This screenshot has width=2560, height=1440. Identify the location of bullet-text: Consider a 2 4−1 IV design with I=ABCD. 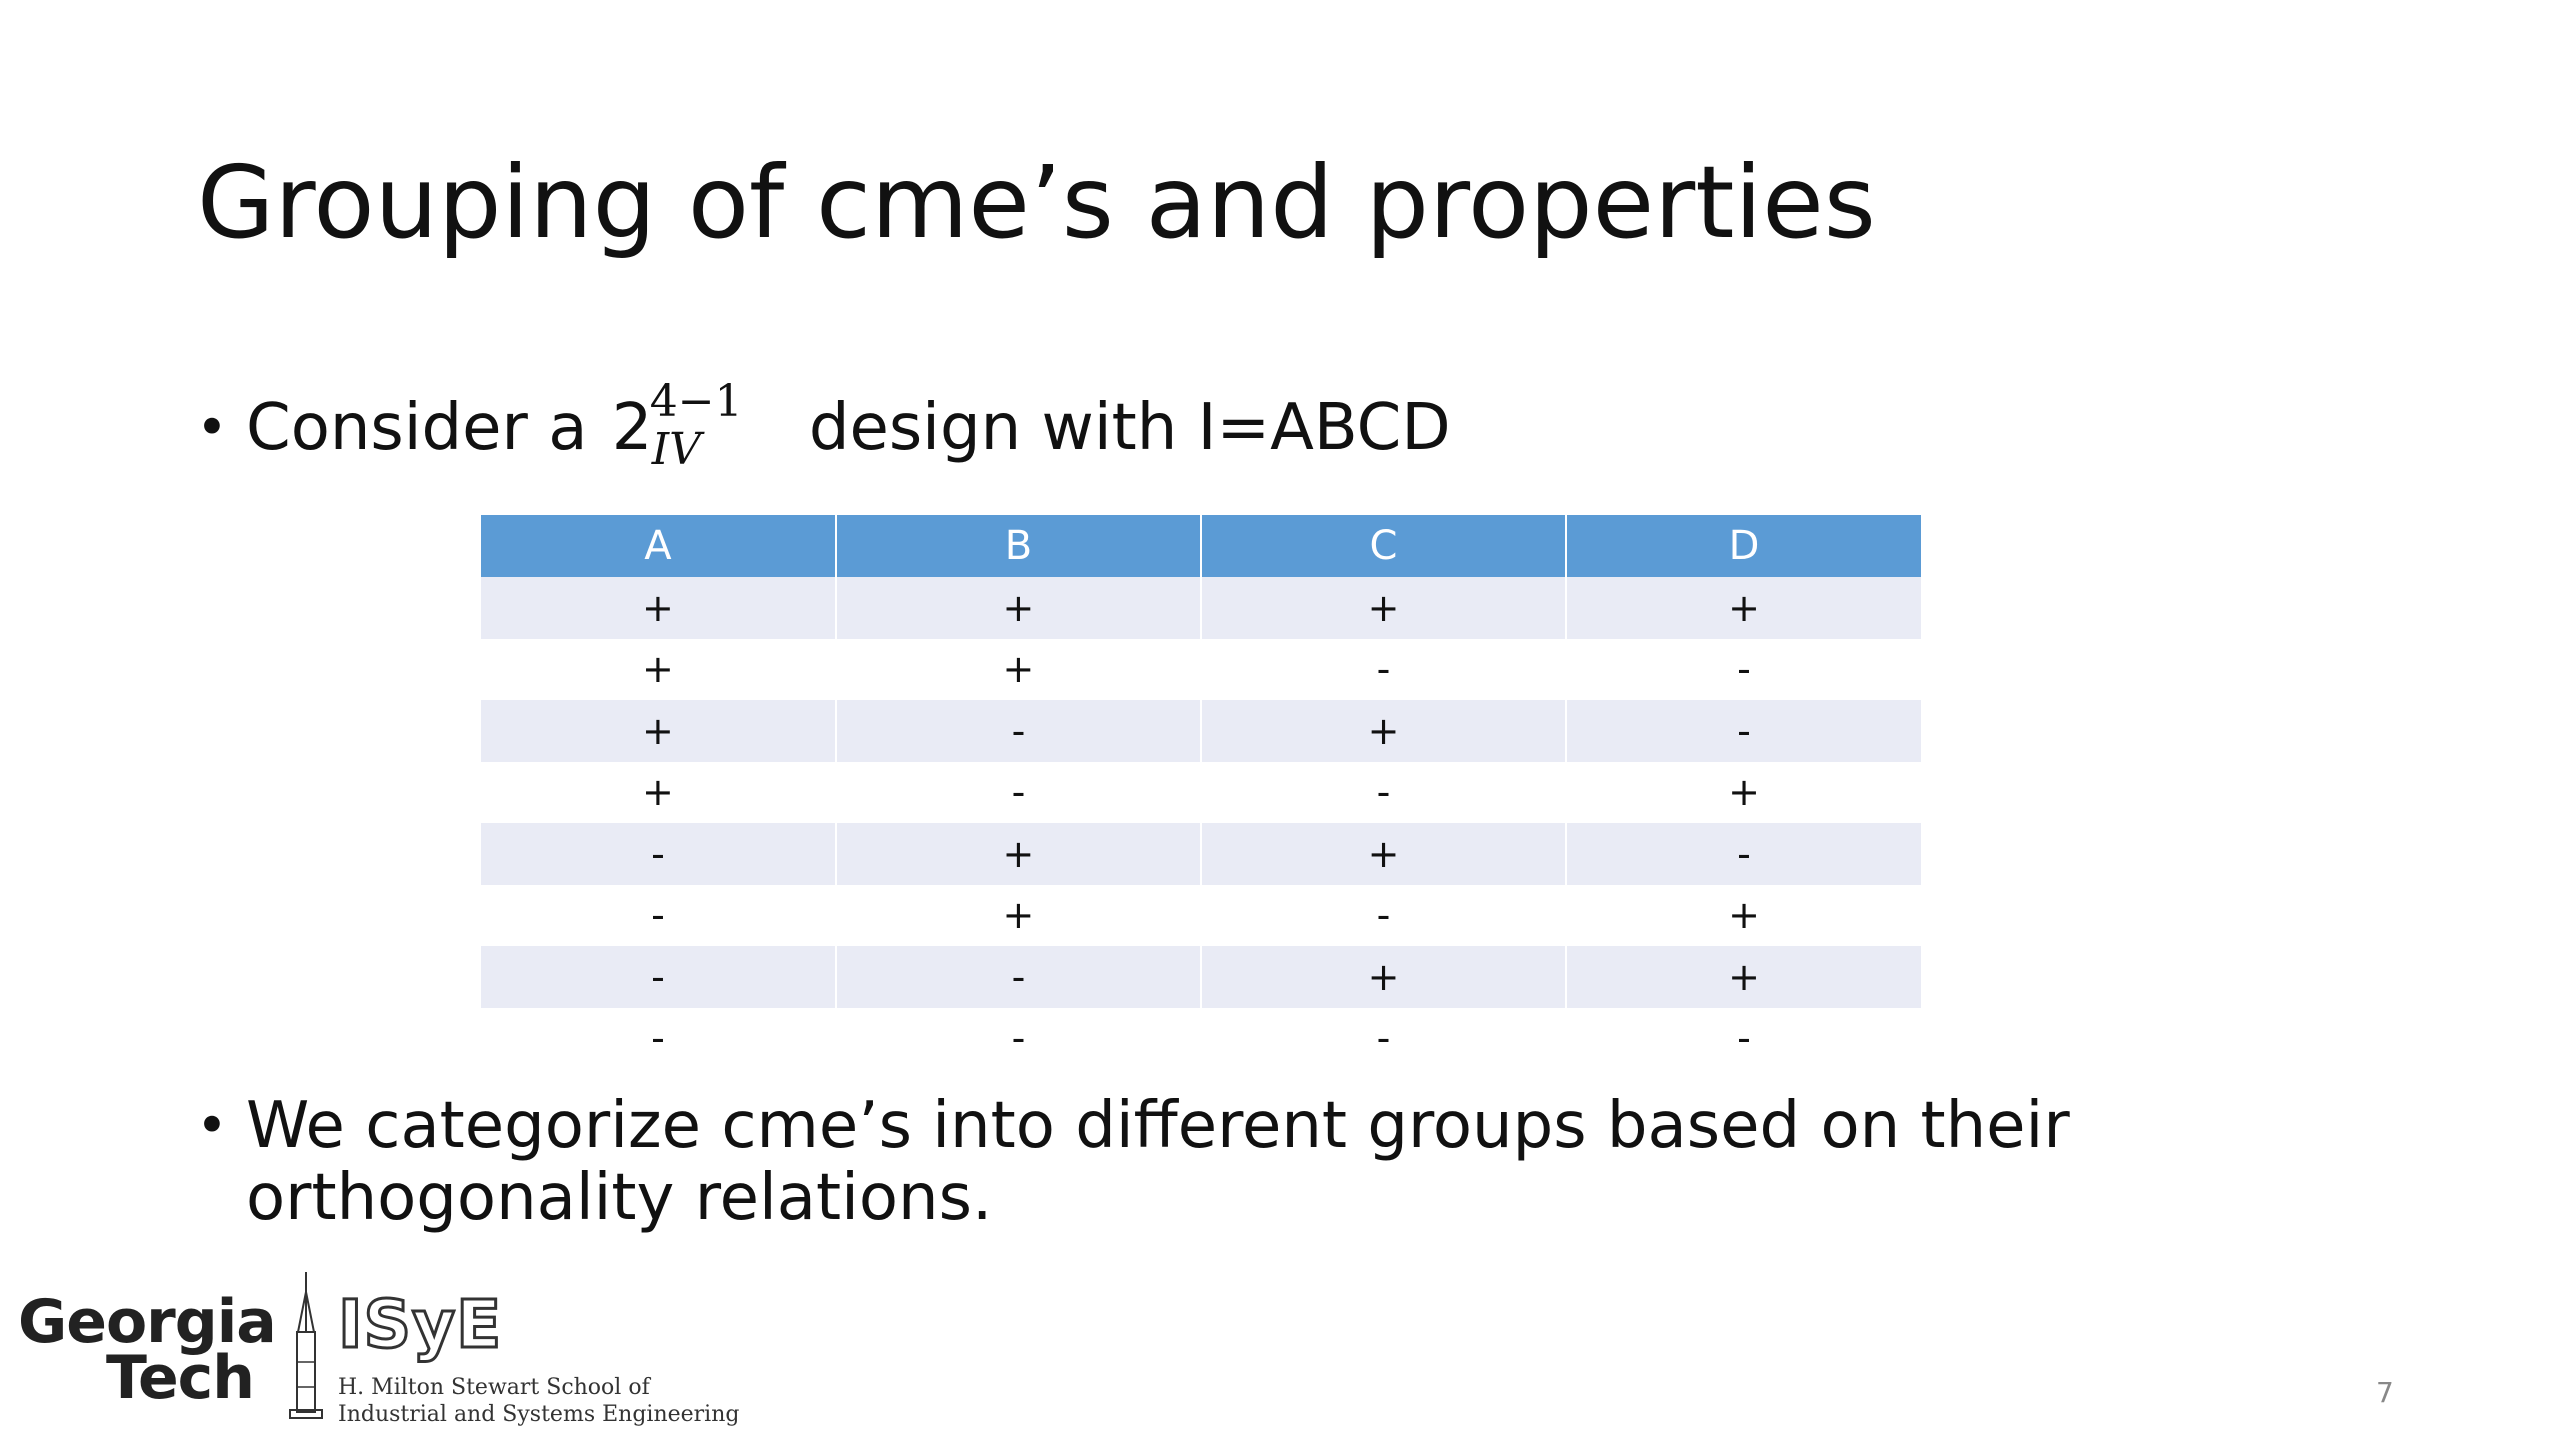
(848, 426).